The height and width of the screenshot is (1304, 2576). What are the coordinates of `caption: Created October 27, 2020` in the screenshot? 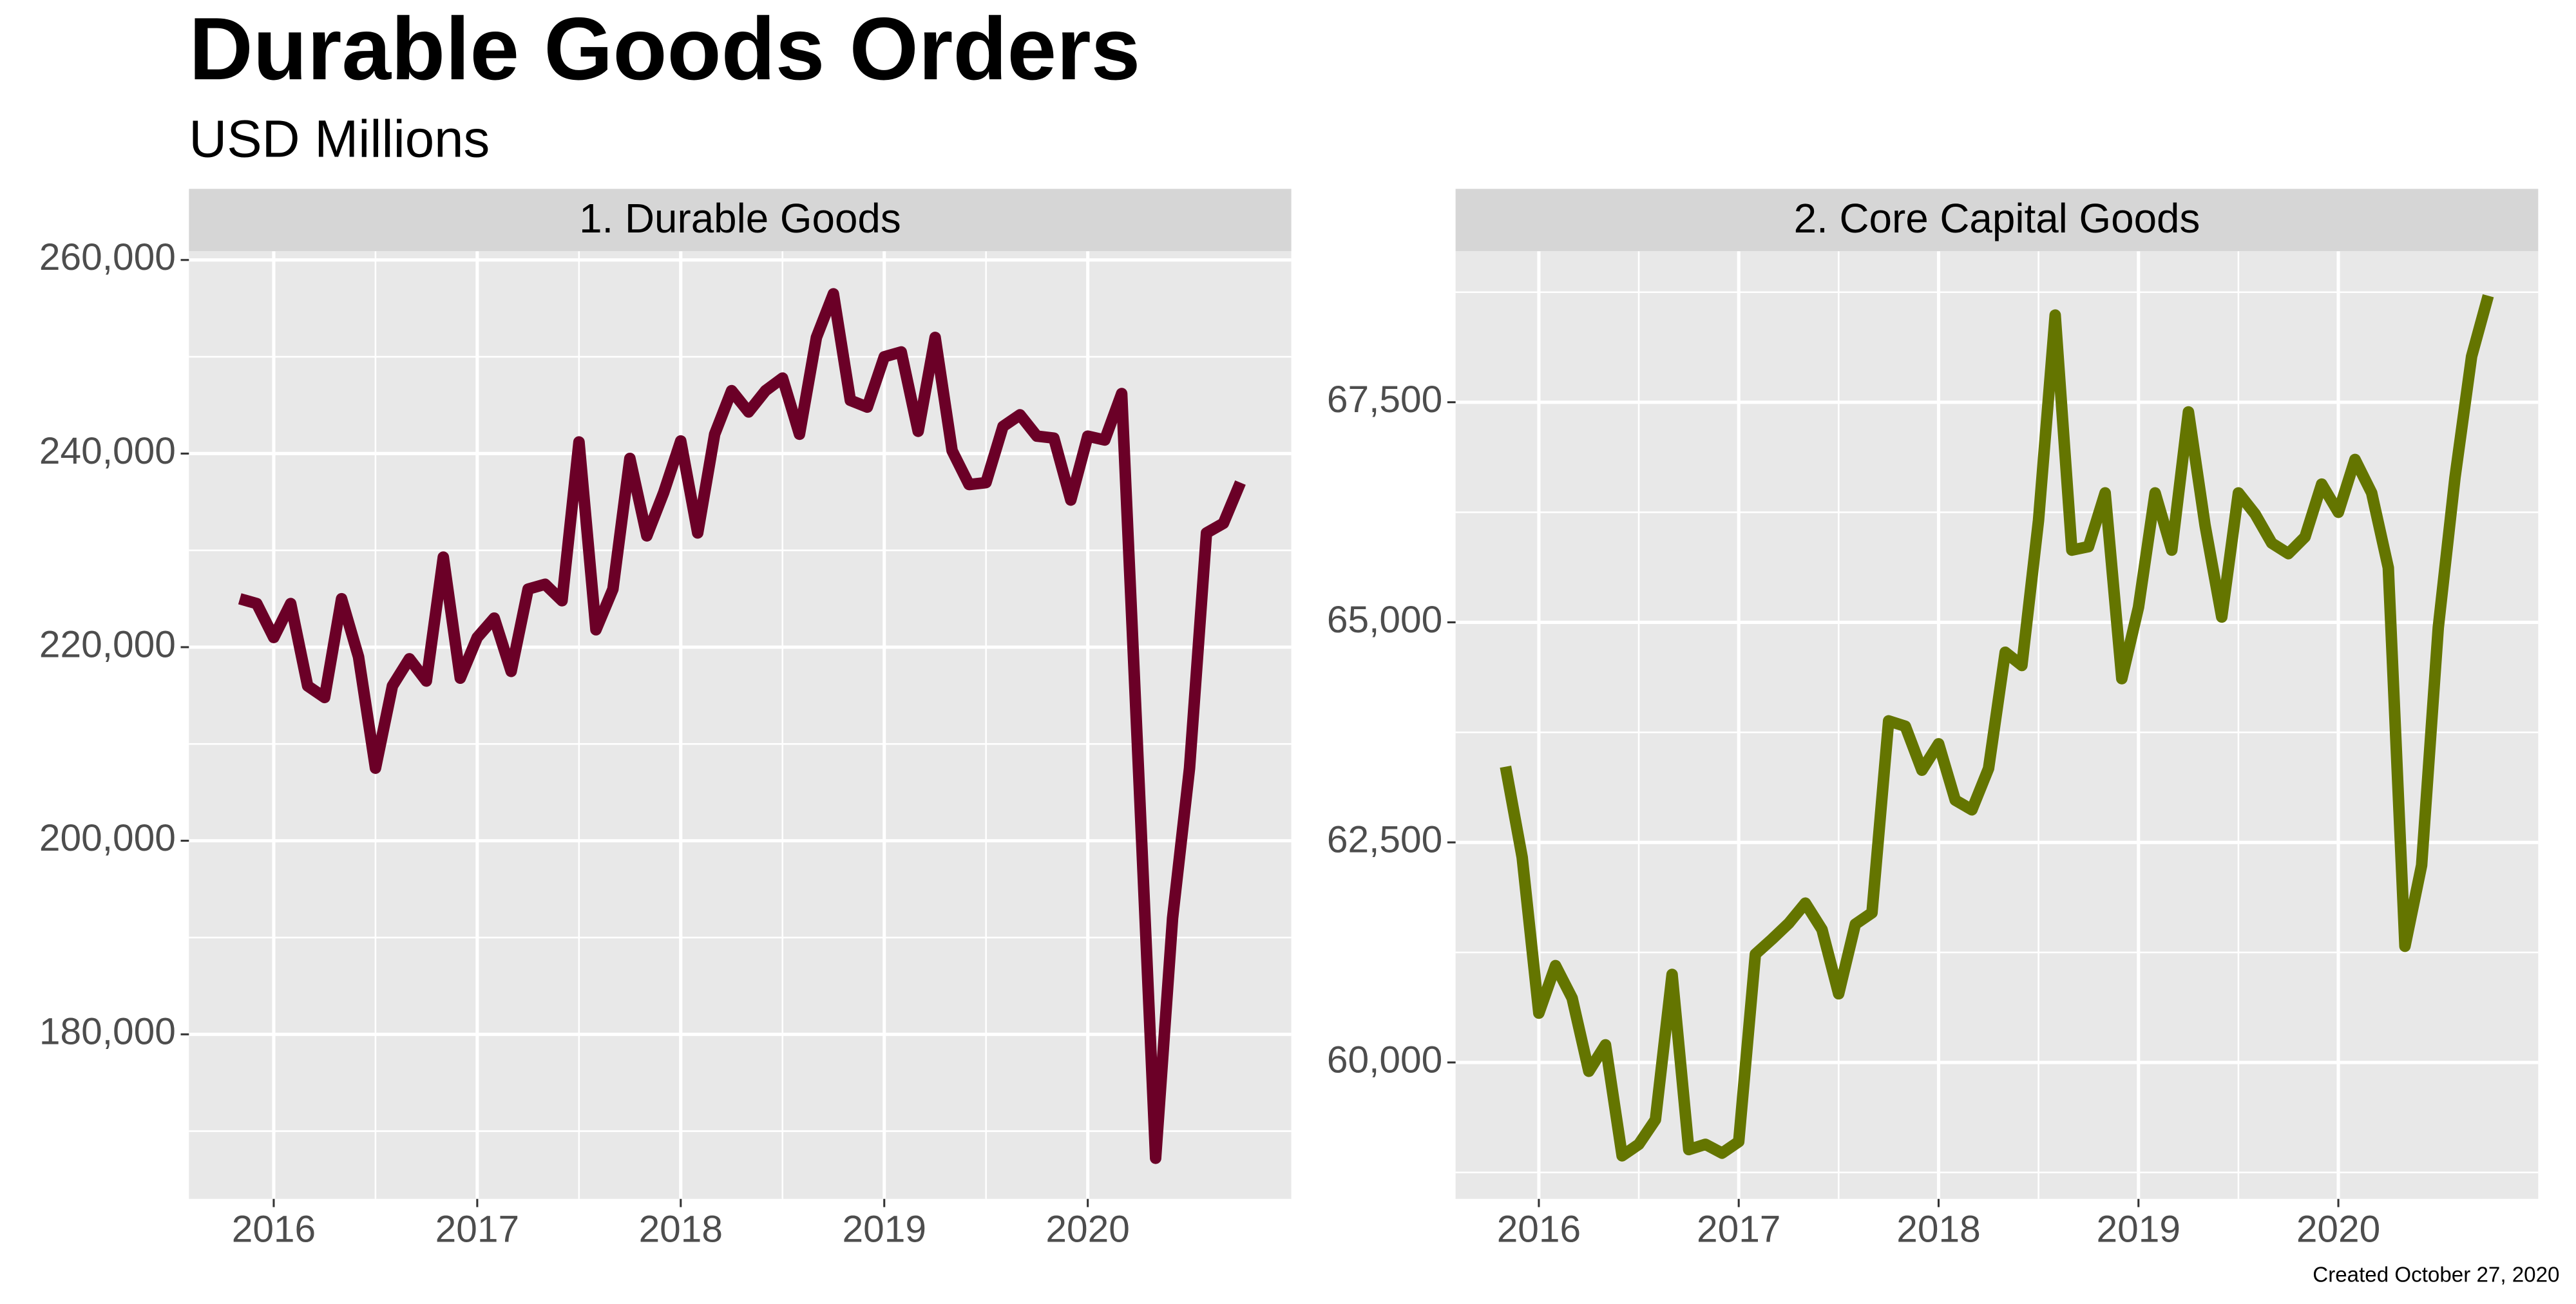 It's located at (2436, 1275).